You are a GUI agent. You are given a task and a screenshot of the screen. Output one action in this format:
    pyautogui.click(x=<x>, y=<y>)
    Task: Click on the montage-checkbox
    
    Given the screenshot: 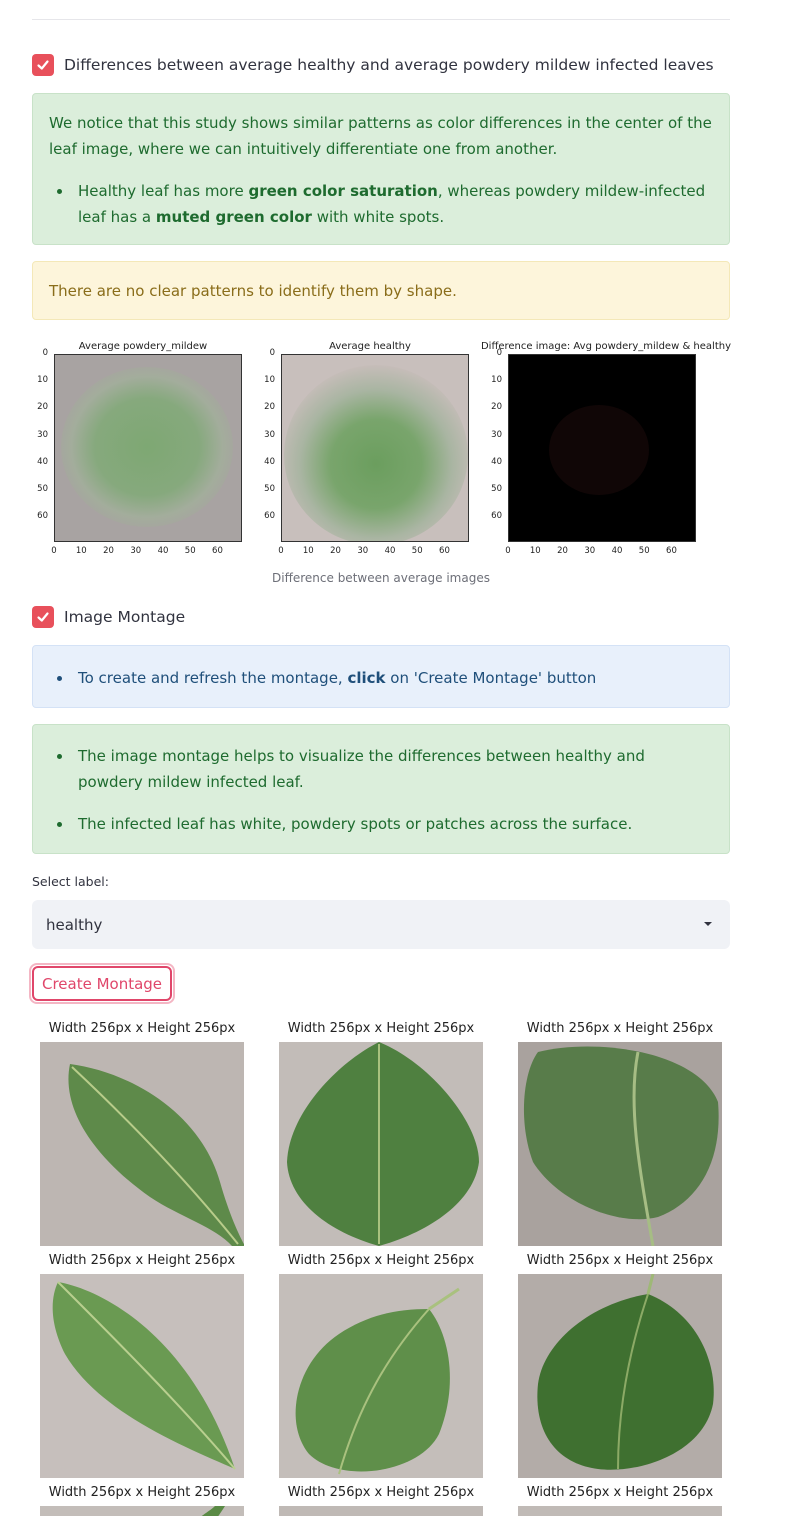 What is the action you would take?
    pyautogui.click(x=43, y=617)
    